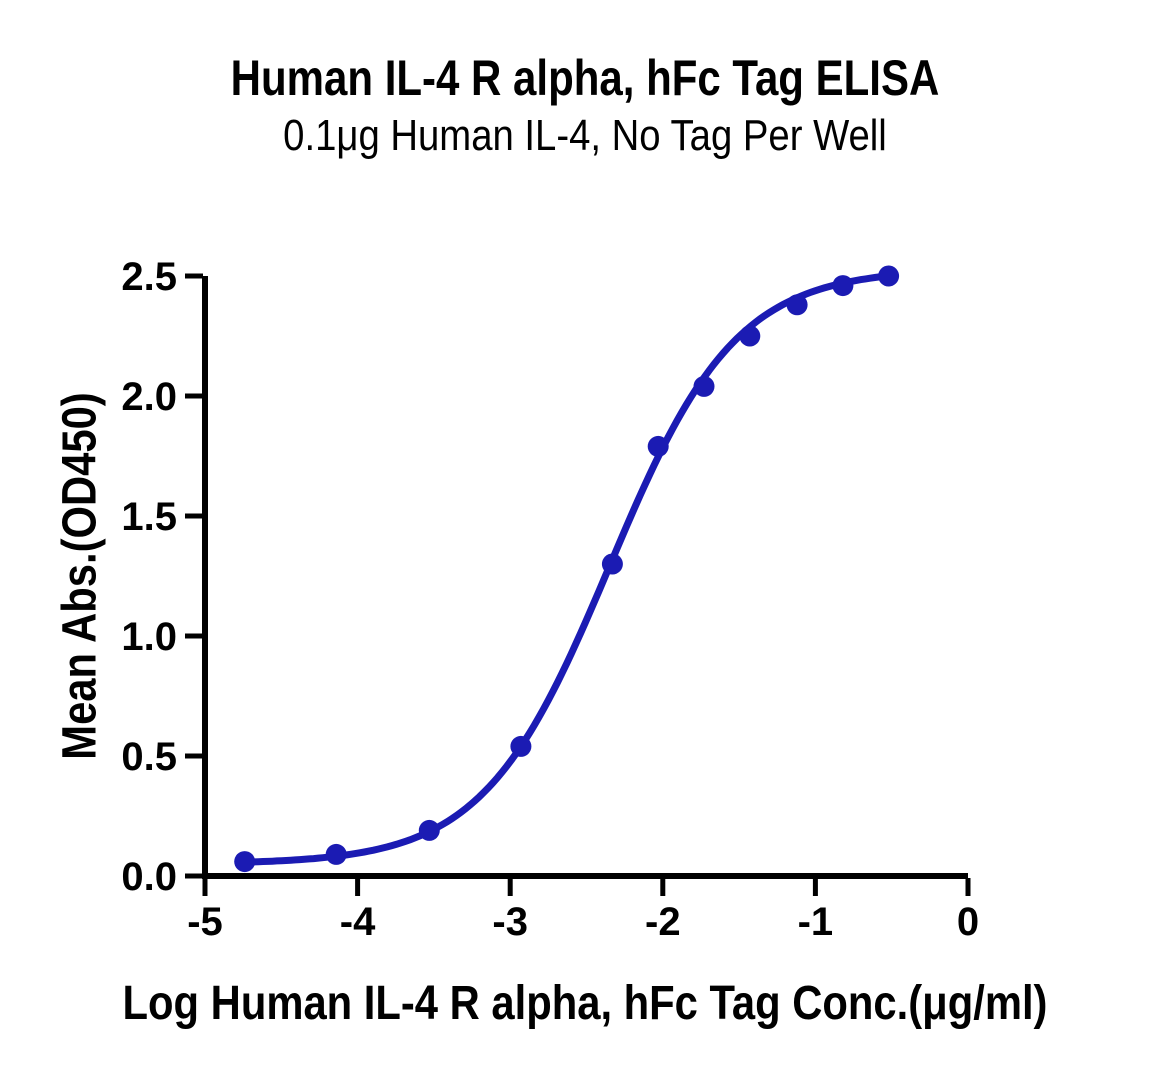  What do you see at coordinates (663, 922) in the screenshot?
I see `x-tick-label: -2` at bounding box center [663, 922].